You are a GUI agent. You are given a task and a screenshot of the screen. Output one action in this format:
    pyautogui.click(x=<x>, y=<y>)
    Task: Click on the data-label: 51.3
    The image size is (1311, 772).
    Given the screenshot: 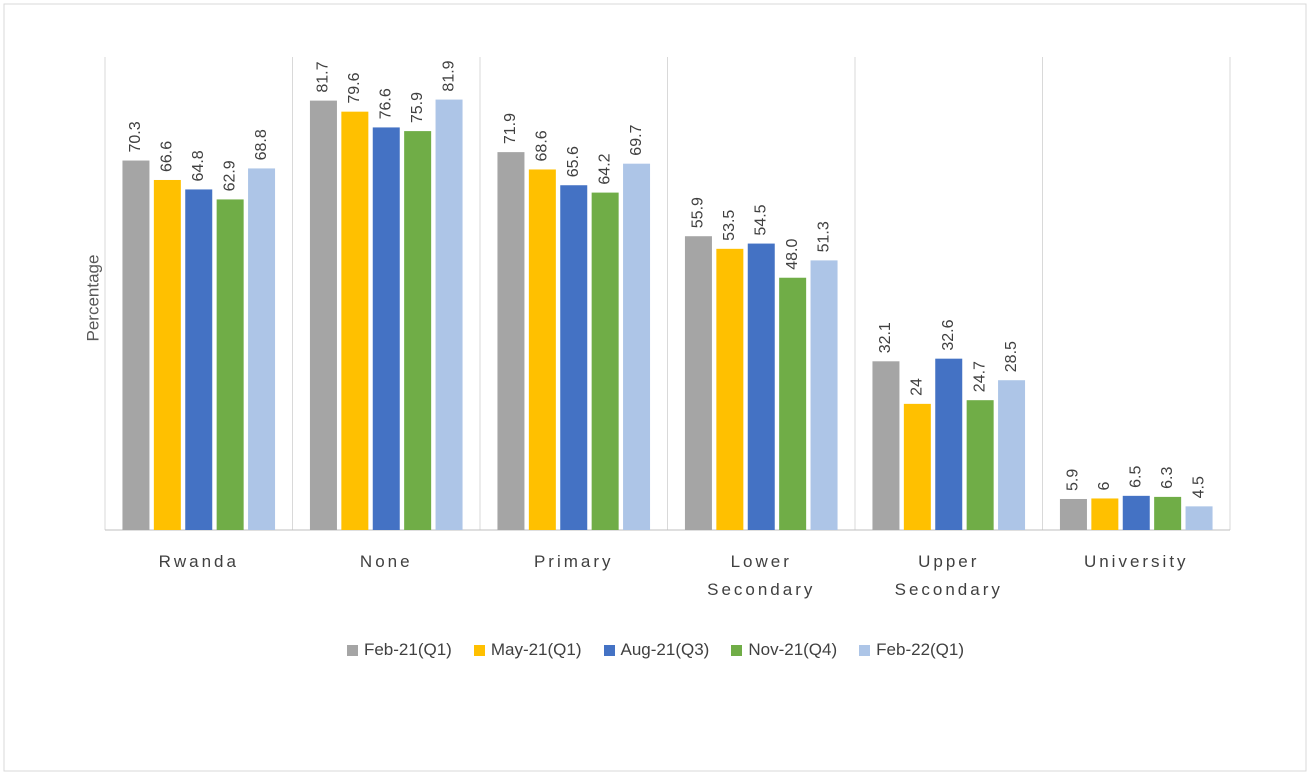 What is the action you would take?
    pyautogui.click(x=823, y=236)
    